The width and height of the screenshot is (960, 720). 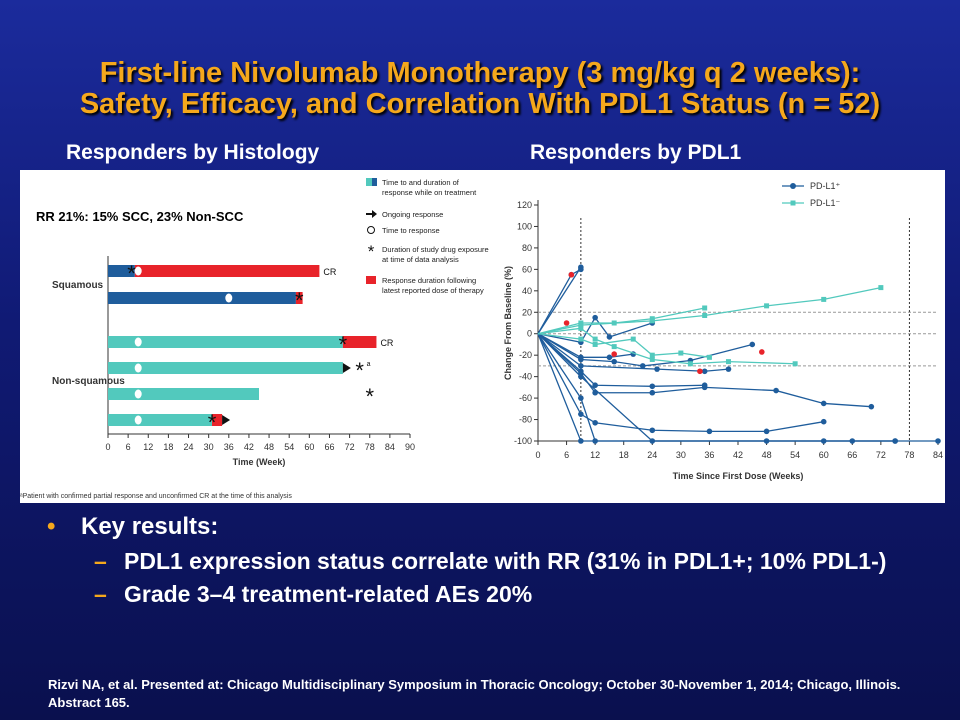 I want to click on x-tick-label: 18, so click(x=624, y=455).